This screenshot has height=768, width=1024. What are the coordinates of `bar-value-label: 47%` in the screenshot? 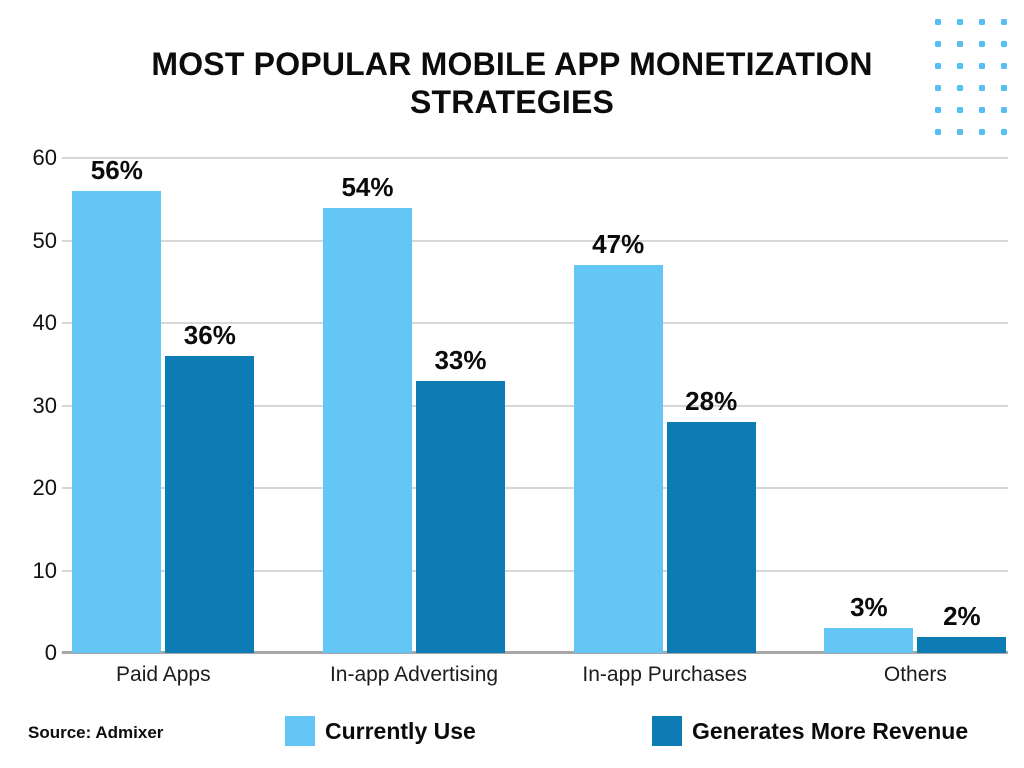 It's located at (618, 244).